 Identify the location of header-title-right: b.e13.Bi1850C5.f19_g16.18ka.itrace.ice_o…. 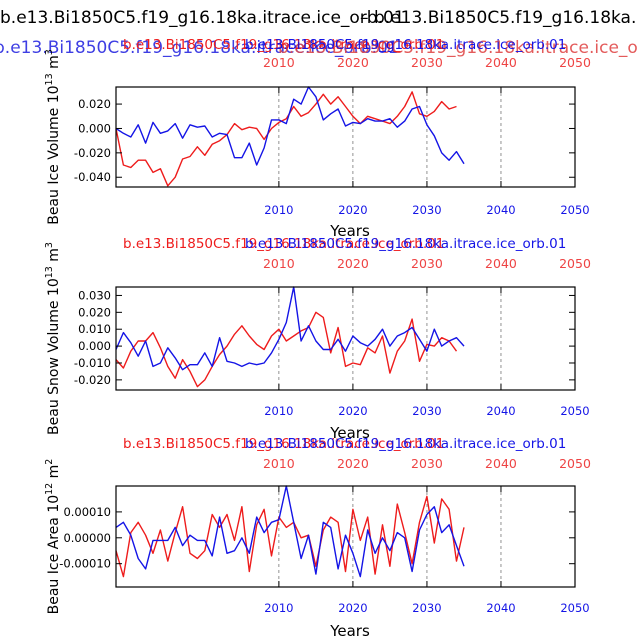
(505, 18).